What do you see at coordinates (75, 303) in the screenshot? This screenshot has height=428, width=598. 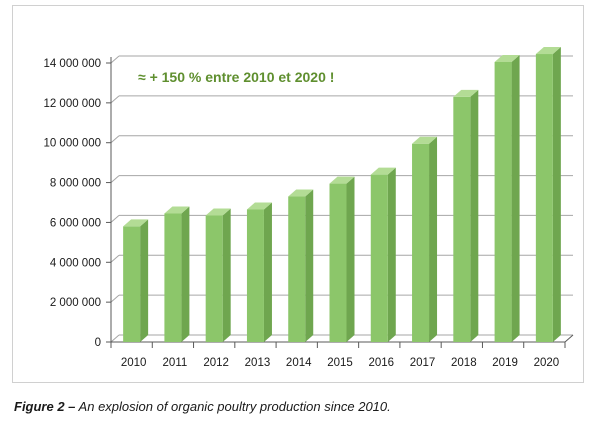 I see `y-tick-label: 2 000 000` at bounding box center [75, 303].